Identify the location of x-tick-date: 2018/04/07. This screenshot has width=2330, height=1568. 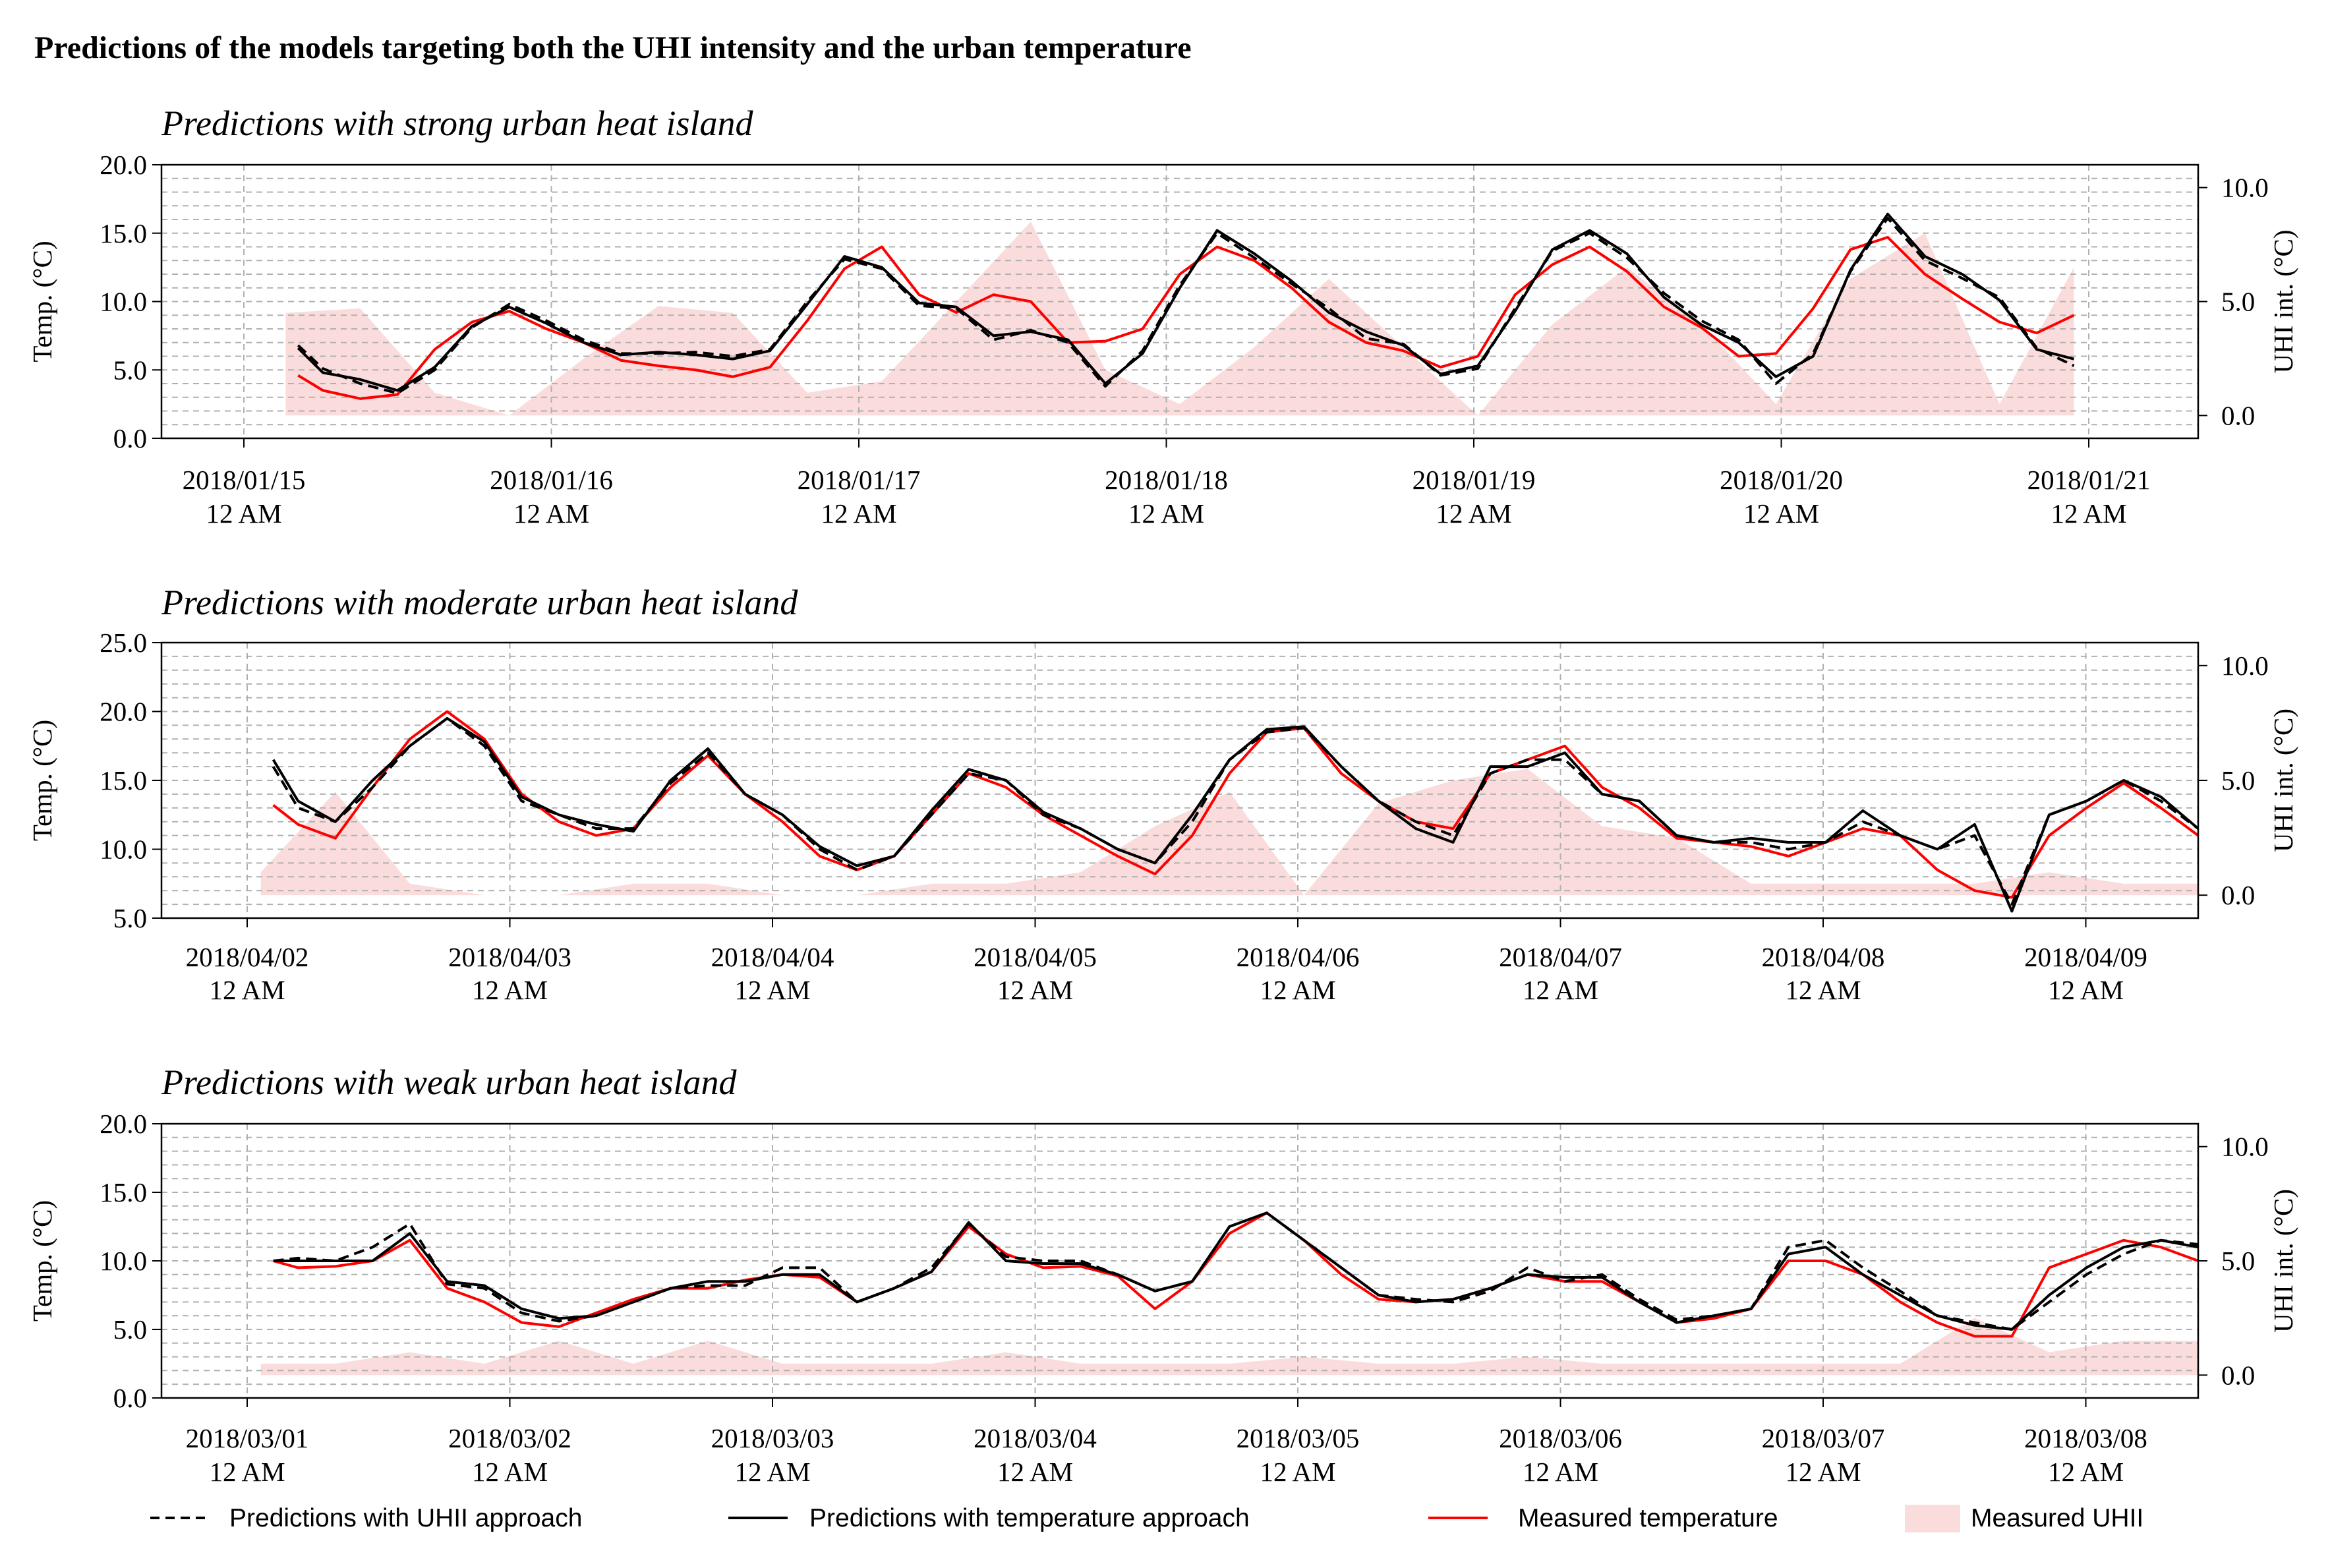
(1560, 957).